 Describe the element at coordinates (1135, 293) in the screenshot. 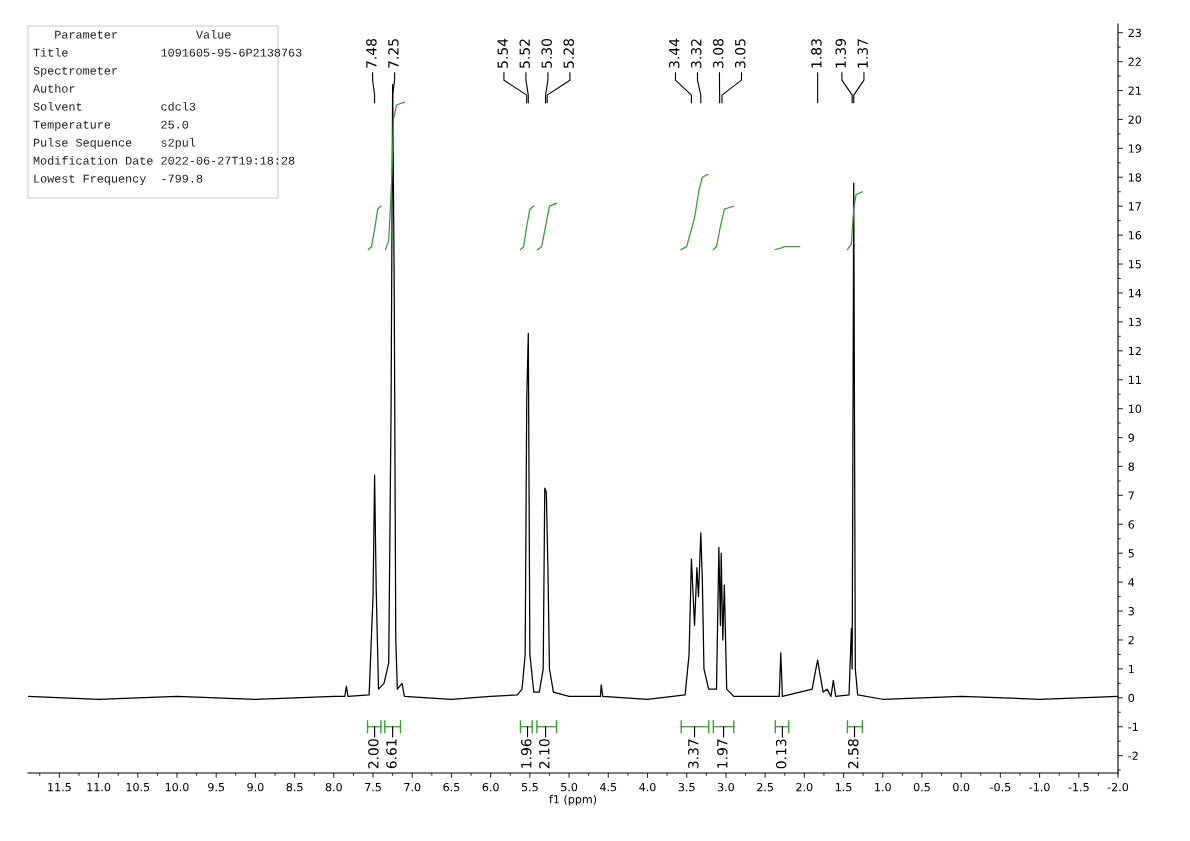

I see `y-tick-label: 14` at that location.